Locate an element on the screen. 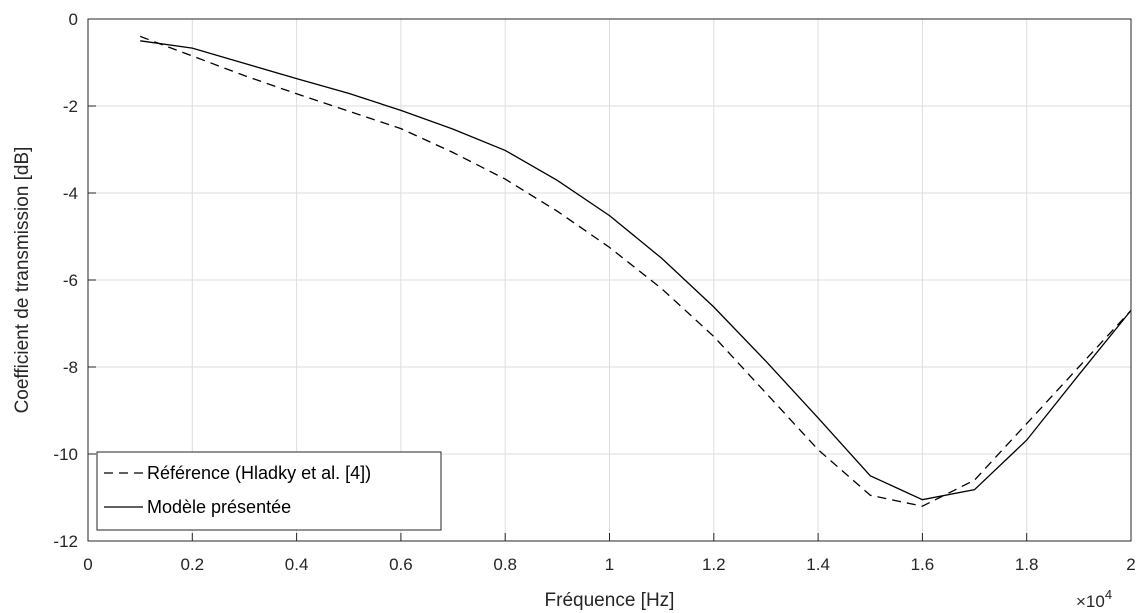  x-tick-label: 1.6 is located at coordinates (923, 564).